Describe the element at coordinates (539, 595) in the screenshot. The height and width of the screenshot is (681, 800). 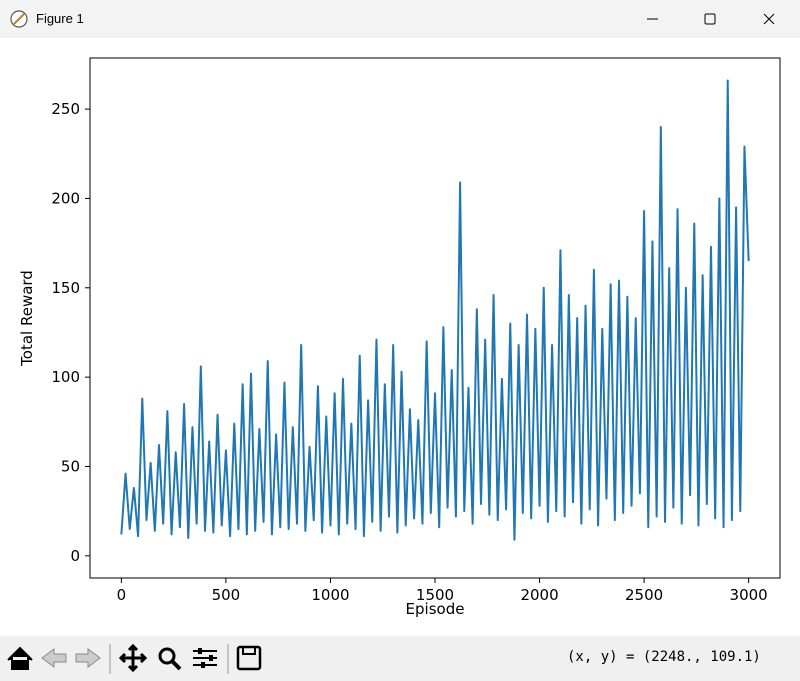
I see `x-tick-label: 2000` at that location.